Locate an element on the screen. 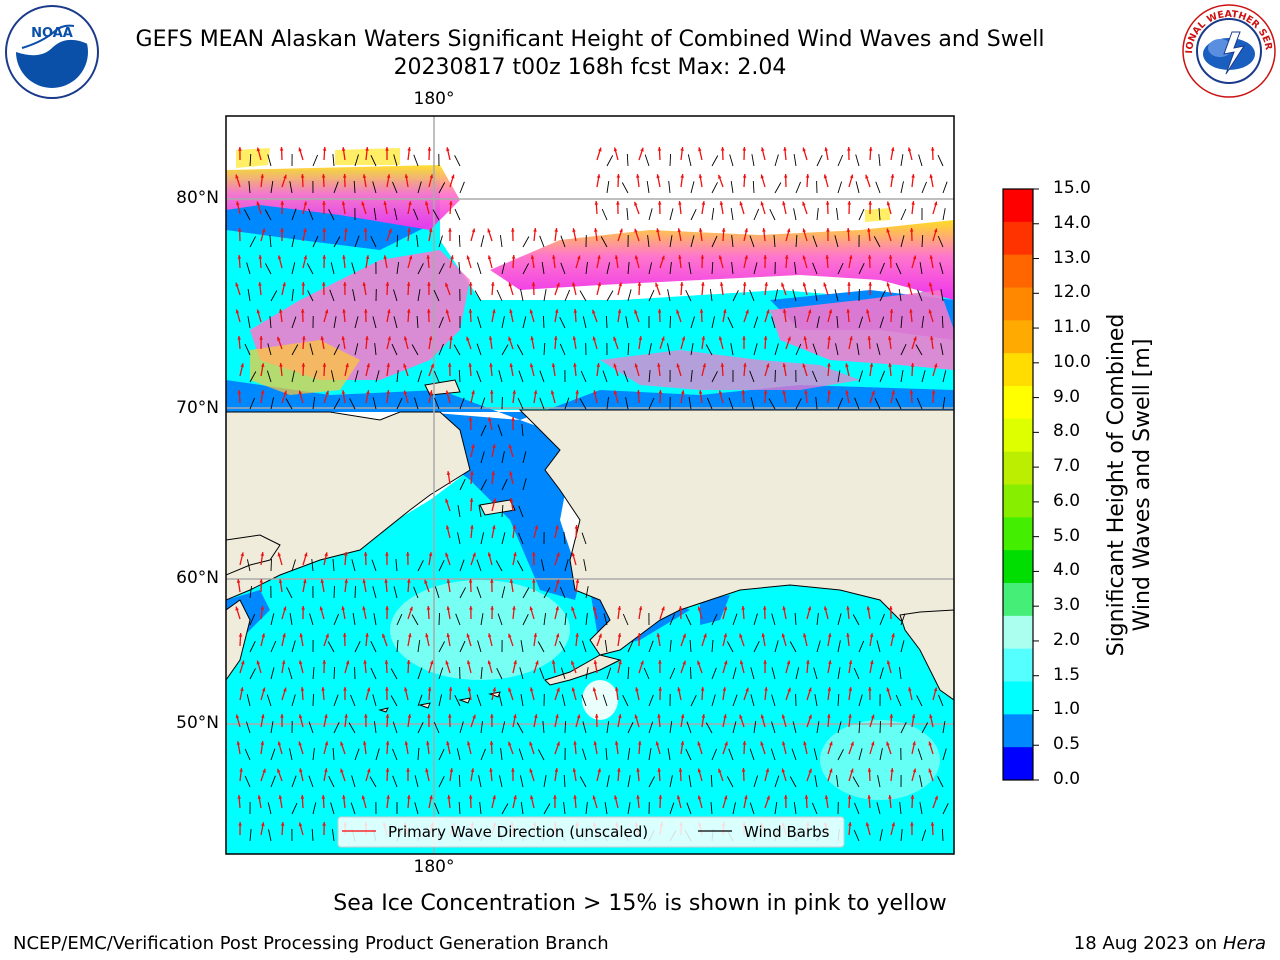 The height and width of the screenshot is (960, 1280). colorbar-tick-label: 13.0 is located at coordinates (1072, 257).